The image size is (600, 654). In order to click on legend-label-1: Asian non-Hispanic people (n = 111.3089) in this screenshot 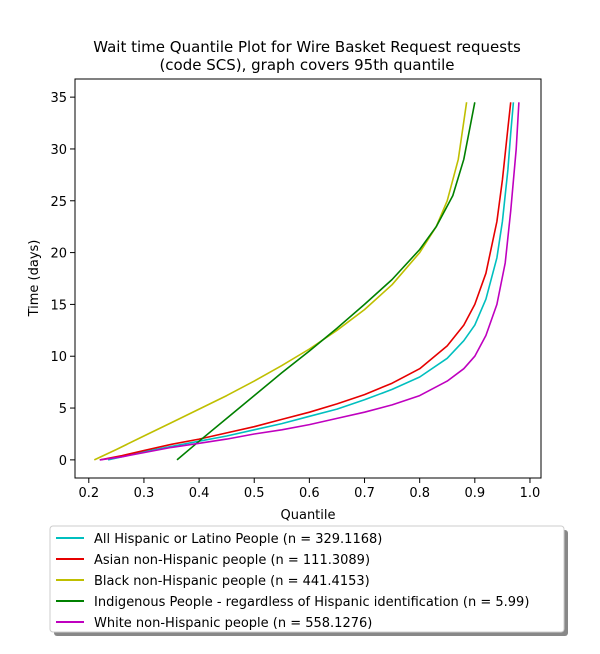, I will do `click(232, 560)`.